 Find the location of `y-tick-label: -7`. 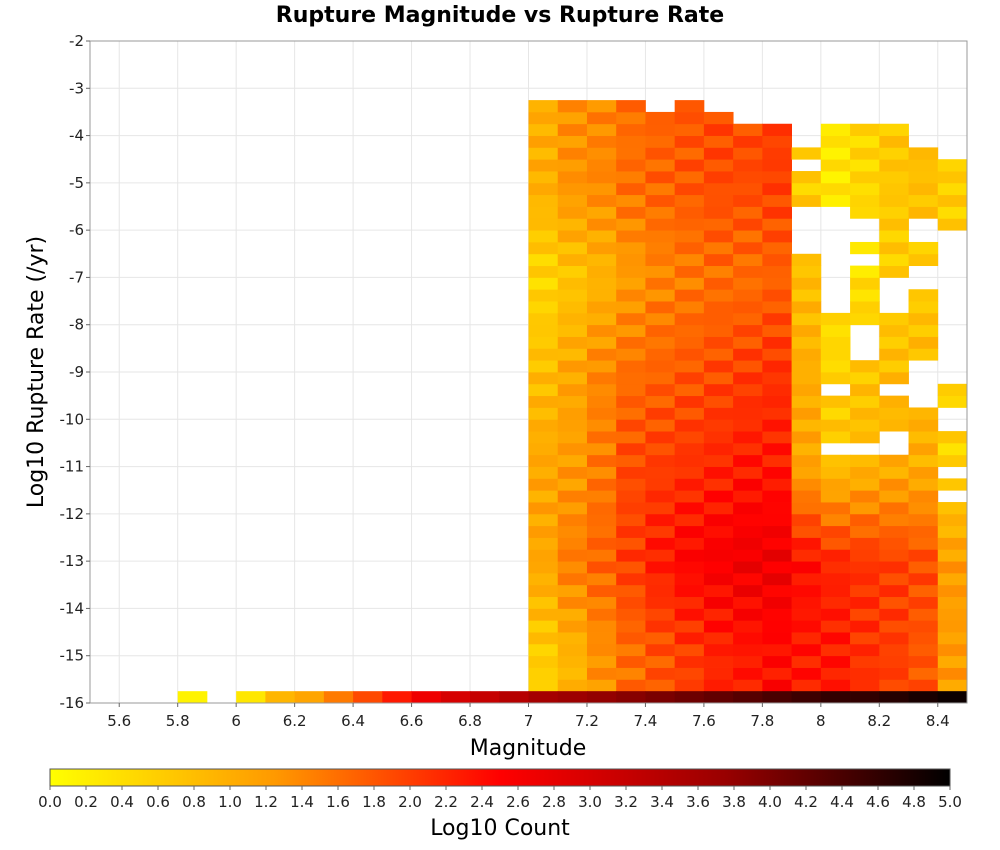

y-tick-label: -7 is located at coordinates (76, 277).